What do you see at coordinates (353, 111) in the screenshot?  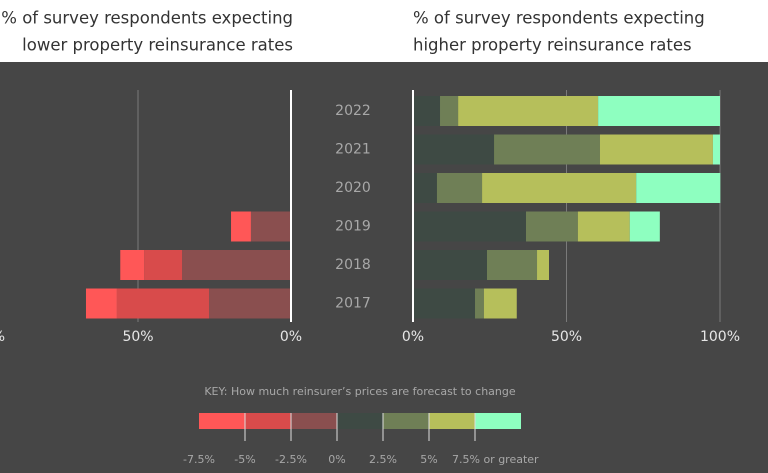 I see `y-tick-label: 2022` at bounding box center [353, 111].